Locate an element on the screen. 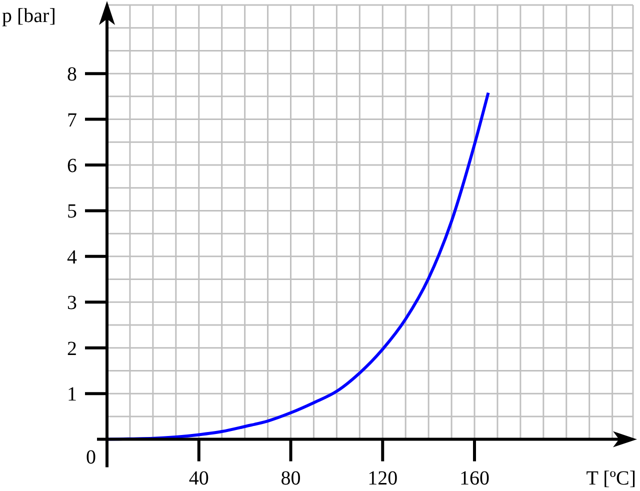 The height and width of the screenshot is (491, 640). x-tick-label: 40 is located at coordinates (198, 478).